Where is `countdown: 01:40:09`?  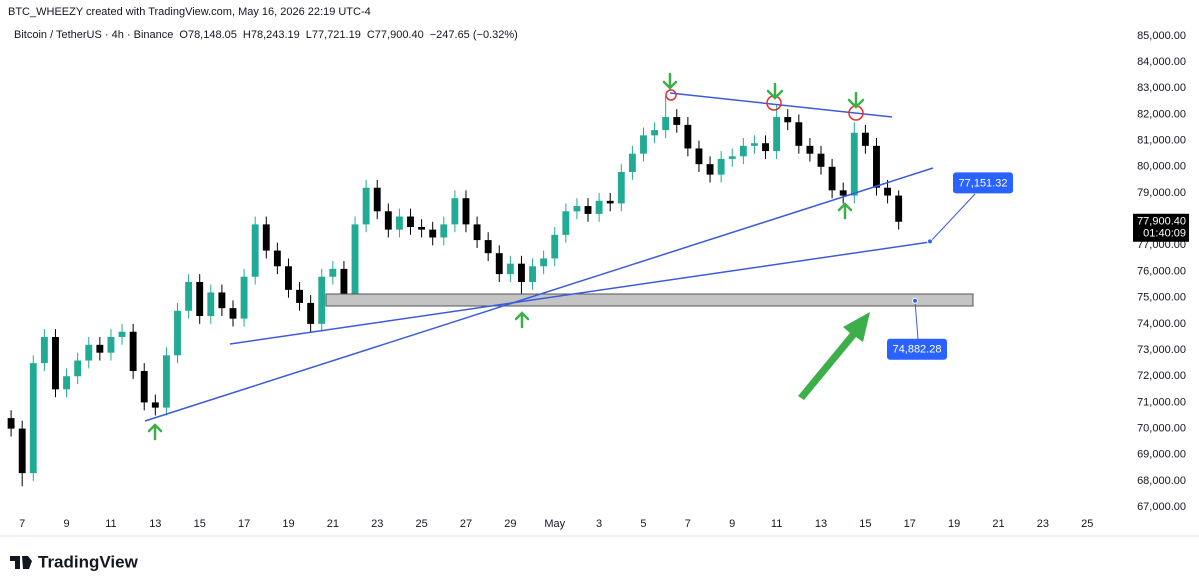 countdown: 01:40:09 is located at coordinates (1164, 234).